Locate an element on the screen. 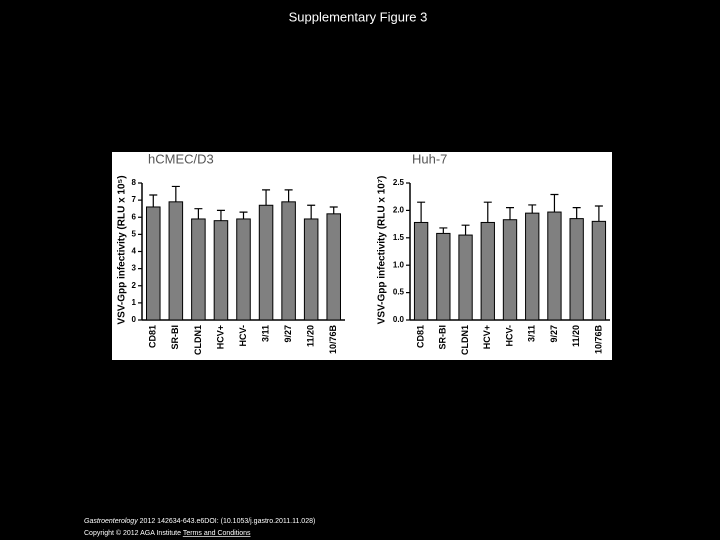 Image resolution: width=720 pixels, height=540 pixels. y-tick-label: 0.5 is located at coordinates (399, 292).